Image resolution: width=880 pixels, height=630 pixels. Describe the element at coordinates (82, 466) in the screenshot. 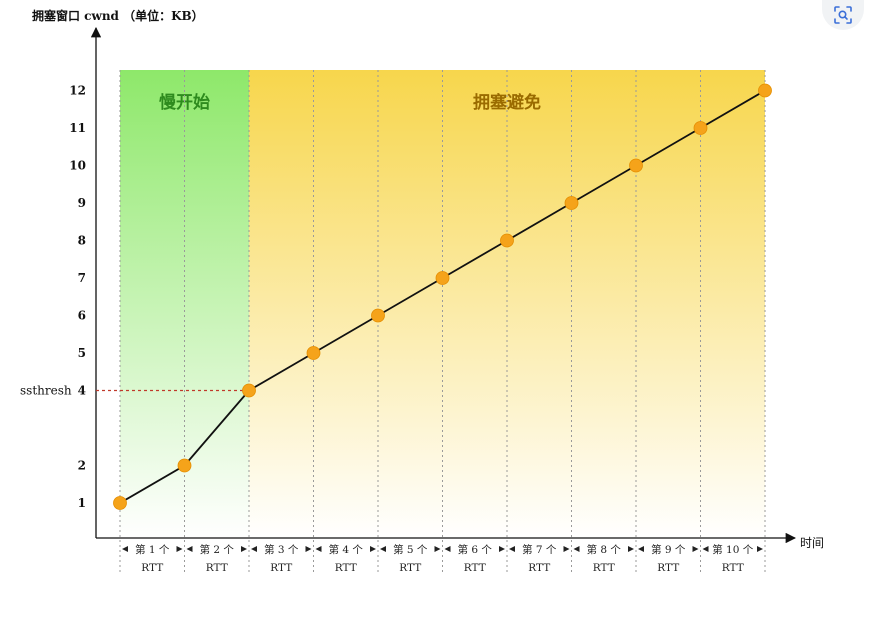

I see `y-tick-label: 2` at that location.